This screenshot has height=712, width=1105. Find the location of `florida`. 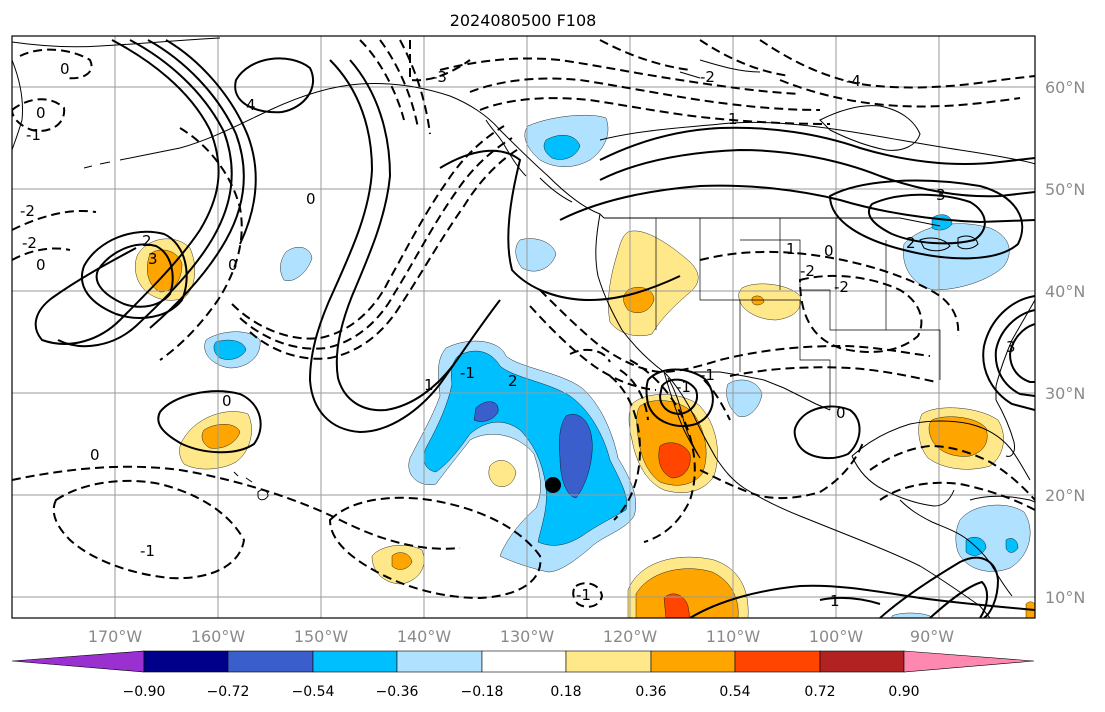

florida is located at coordinates (1005, 428).